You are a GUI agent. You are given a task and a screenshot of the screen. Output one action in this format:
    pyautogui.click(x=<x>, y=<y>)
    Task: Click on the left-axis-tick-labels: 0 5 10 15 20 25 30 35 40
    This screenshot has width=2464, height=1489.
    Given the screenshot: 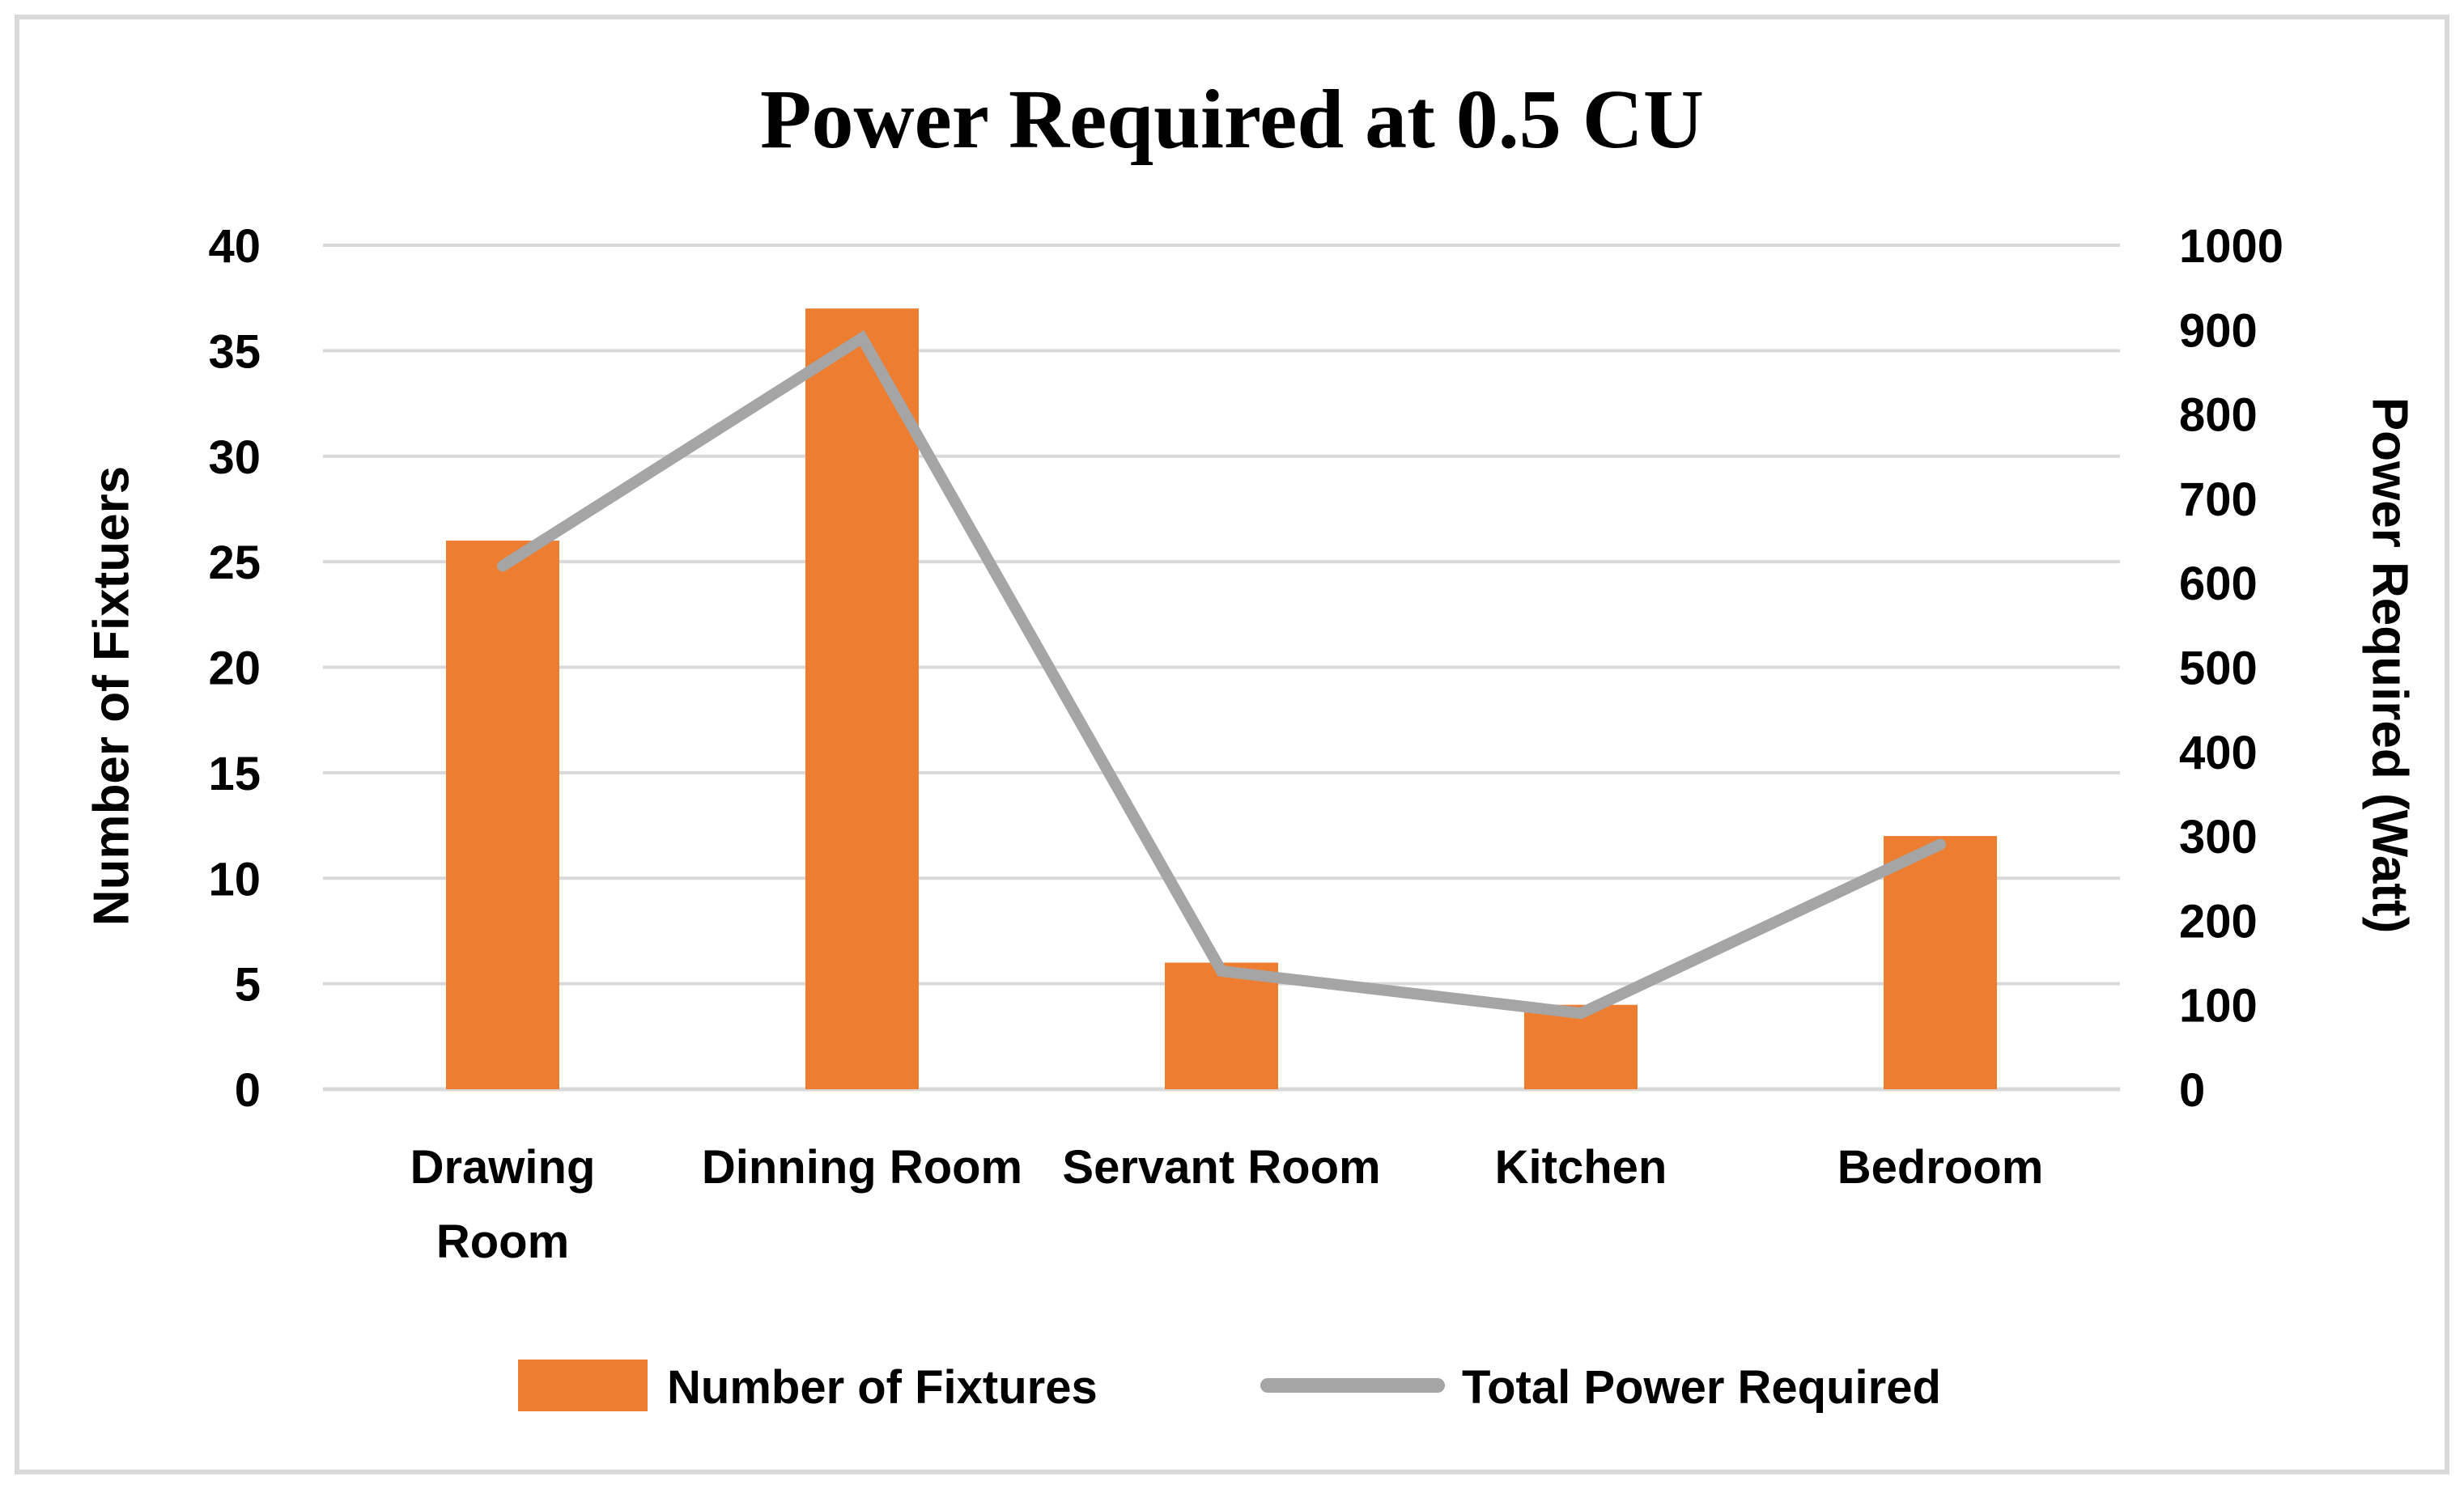 What is the action you would take?
    pyautogui.click(x=235, y=668)
    